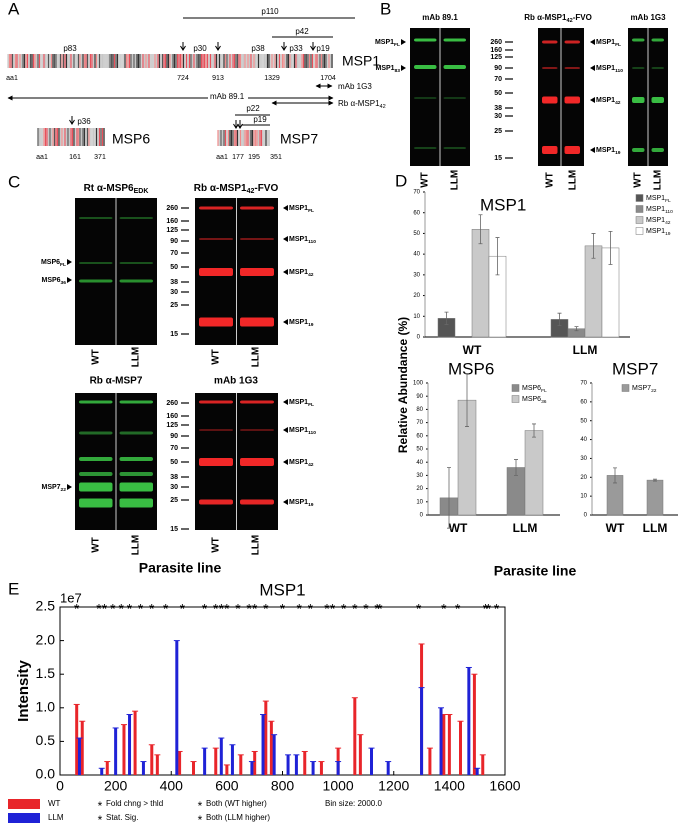  Describe the element at coordinates (416, 255) in the screenshot. I see `y-tick-label: 40` at that location.